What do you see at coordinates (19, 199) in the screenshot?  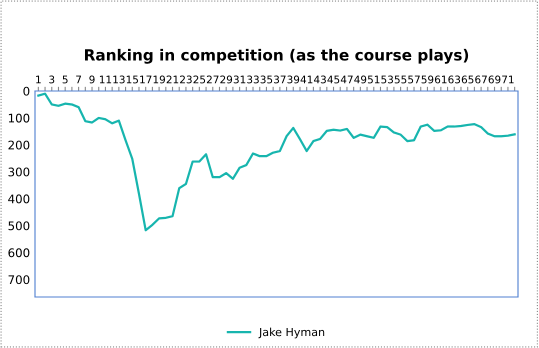 I see `y-tick-label: 400` at bounding box center [19, 199].